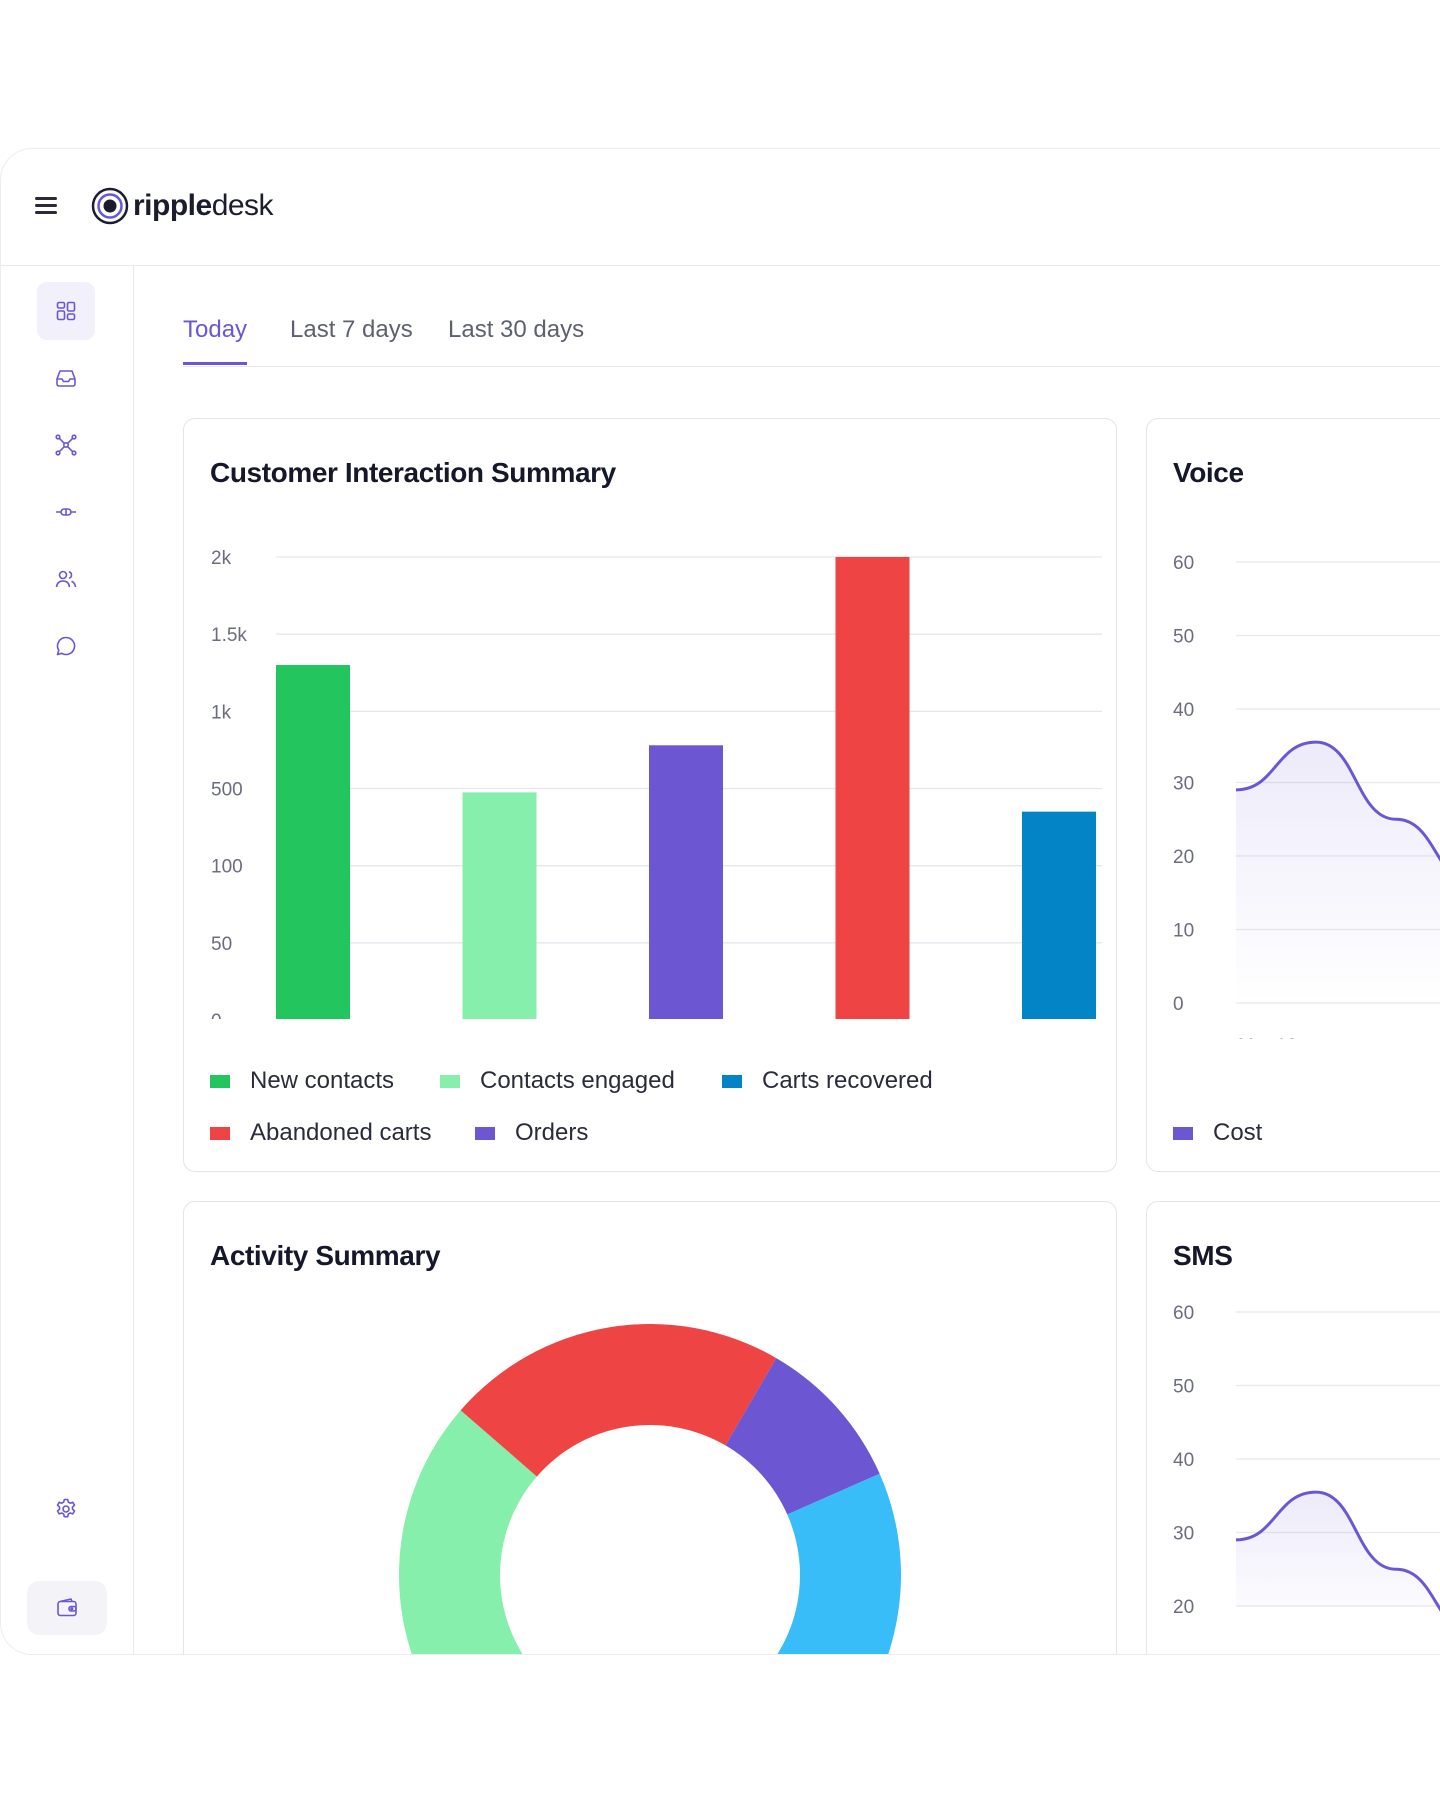 The width and height of the screenshot is (1440, 1800). Describe the element at coordinates (215, 340) in the screenshot. I see `tab-today: Today` at that location.